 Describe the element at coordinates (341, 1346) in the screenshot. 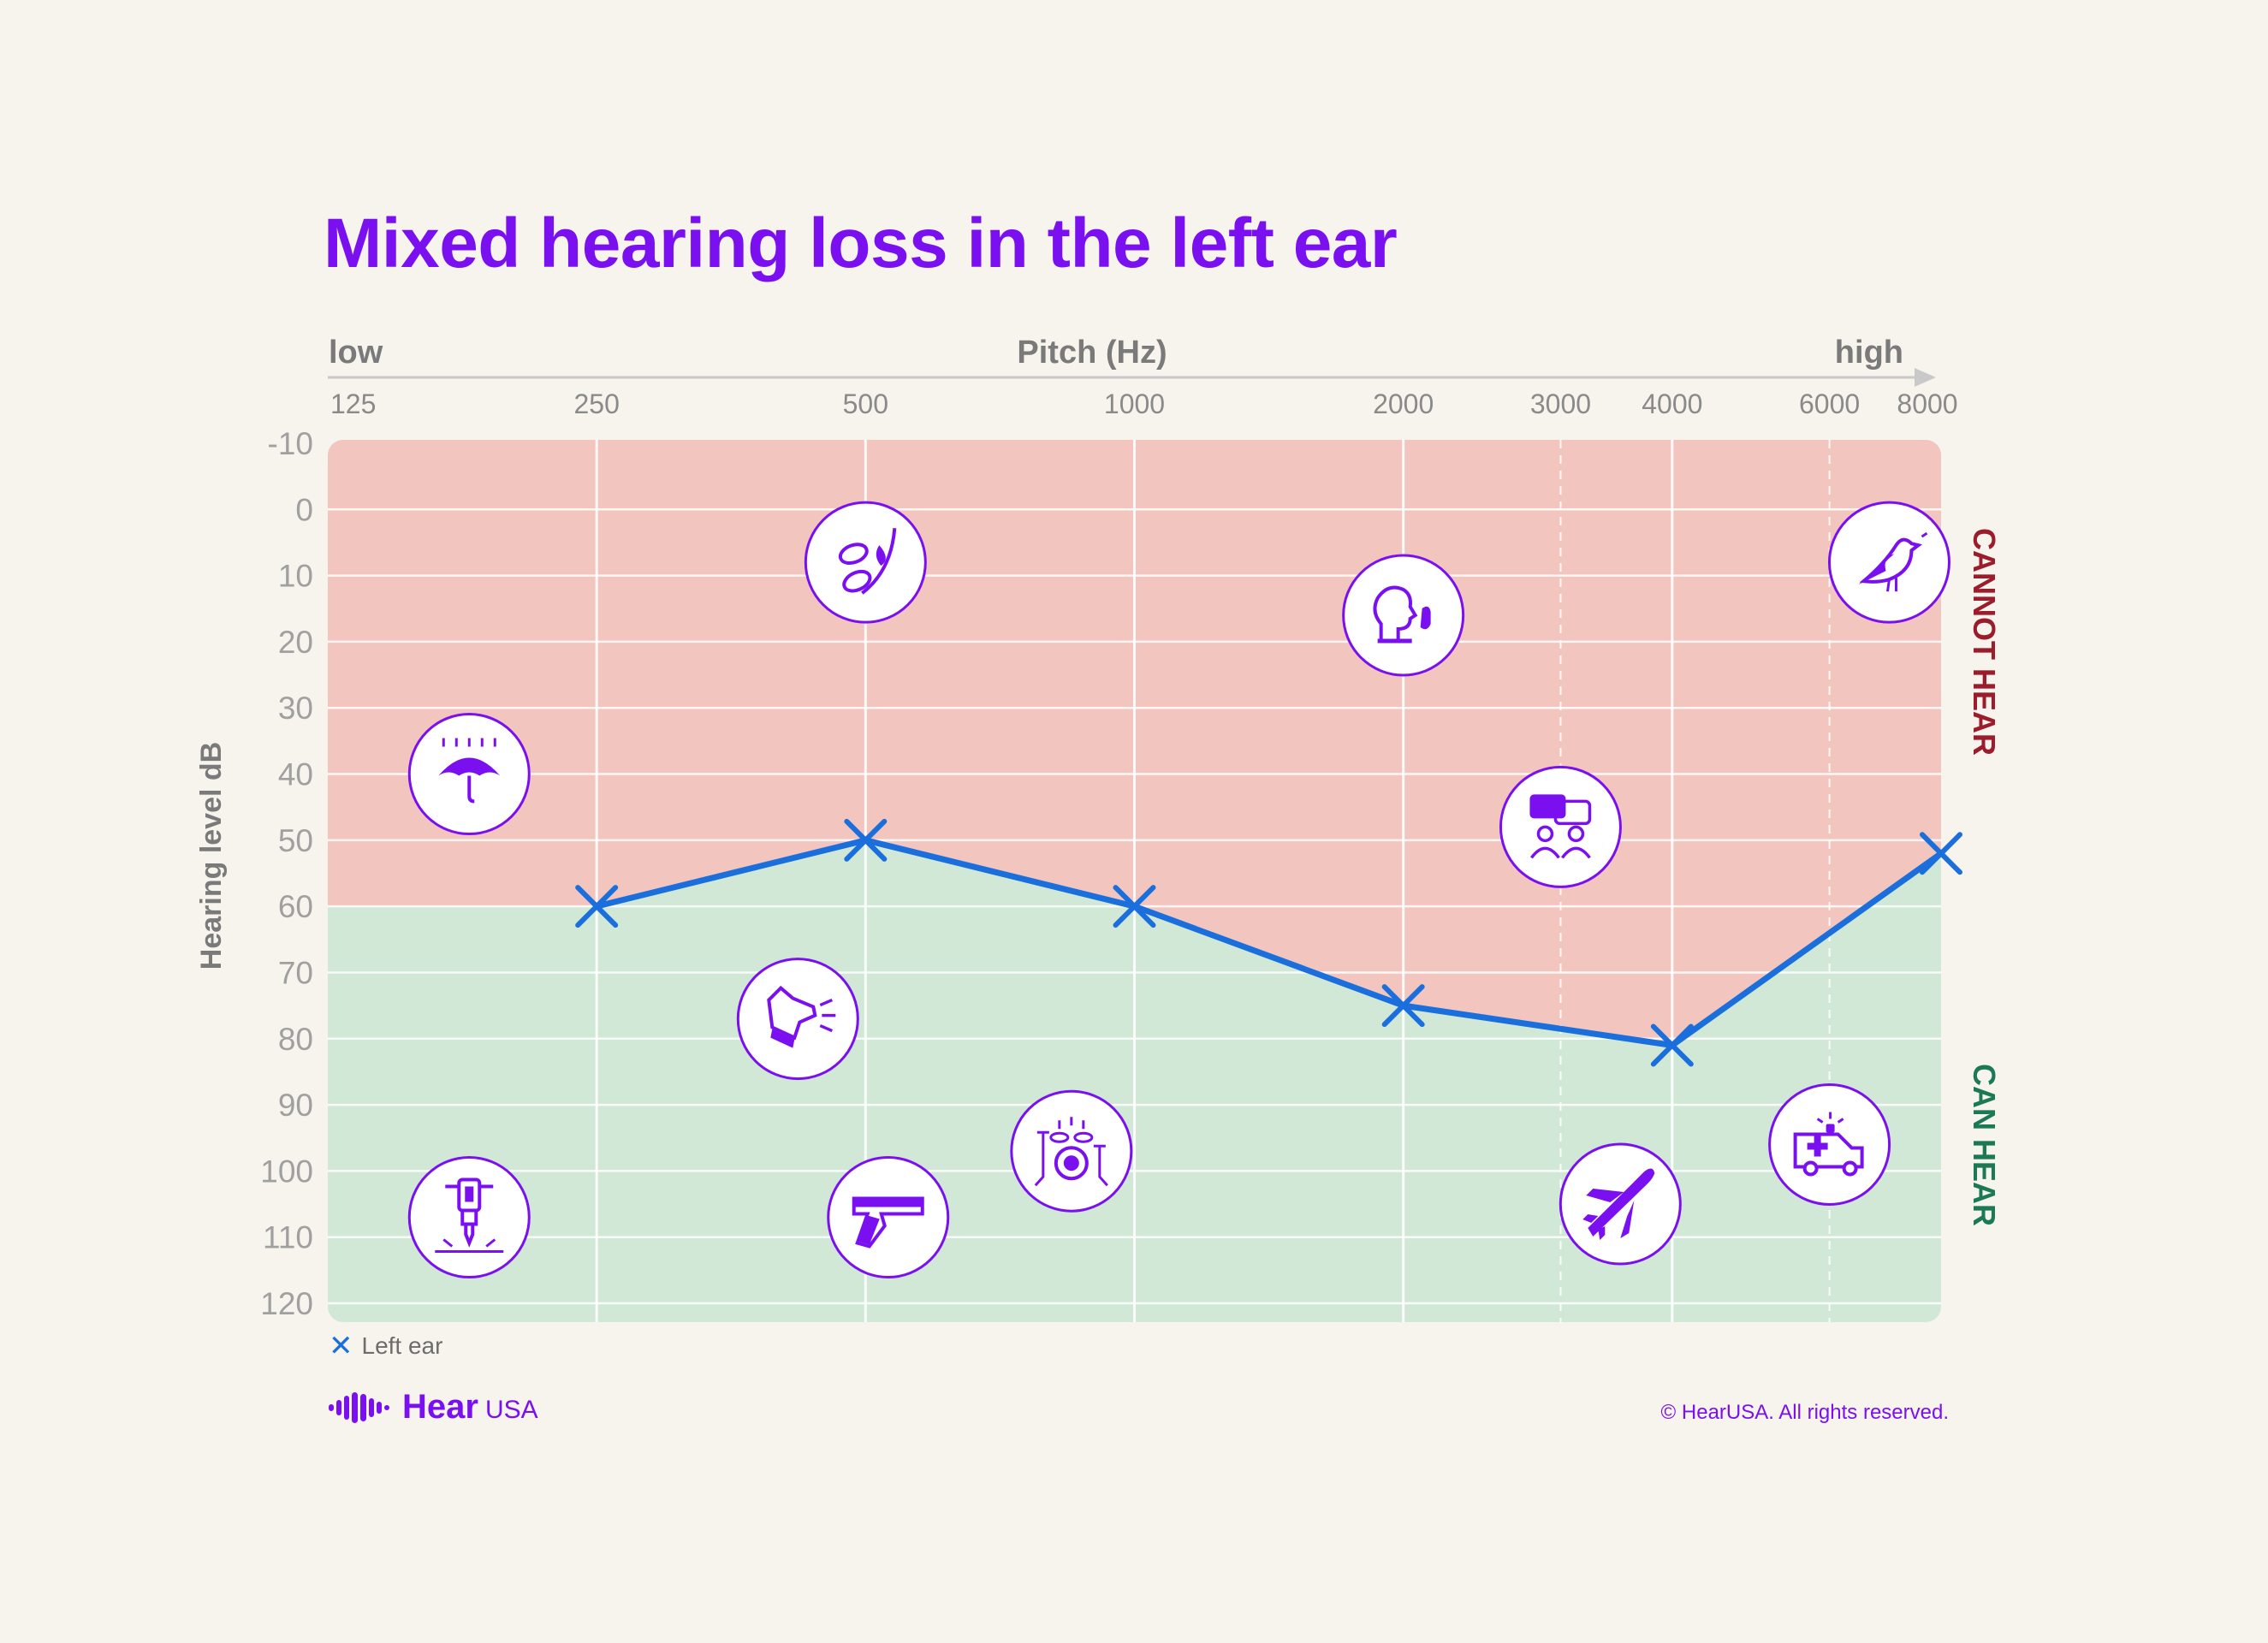

I see `legend-x-marker: ✕` at that location.